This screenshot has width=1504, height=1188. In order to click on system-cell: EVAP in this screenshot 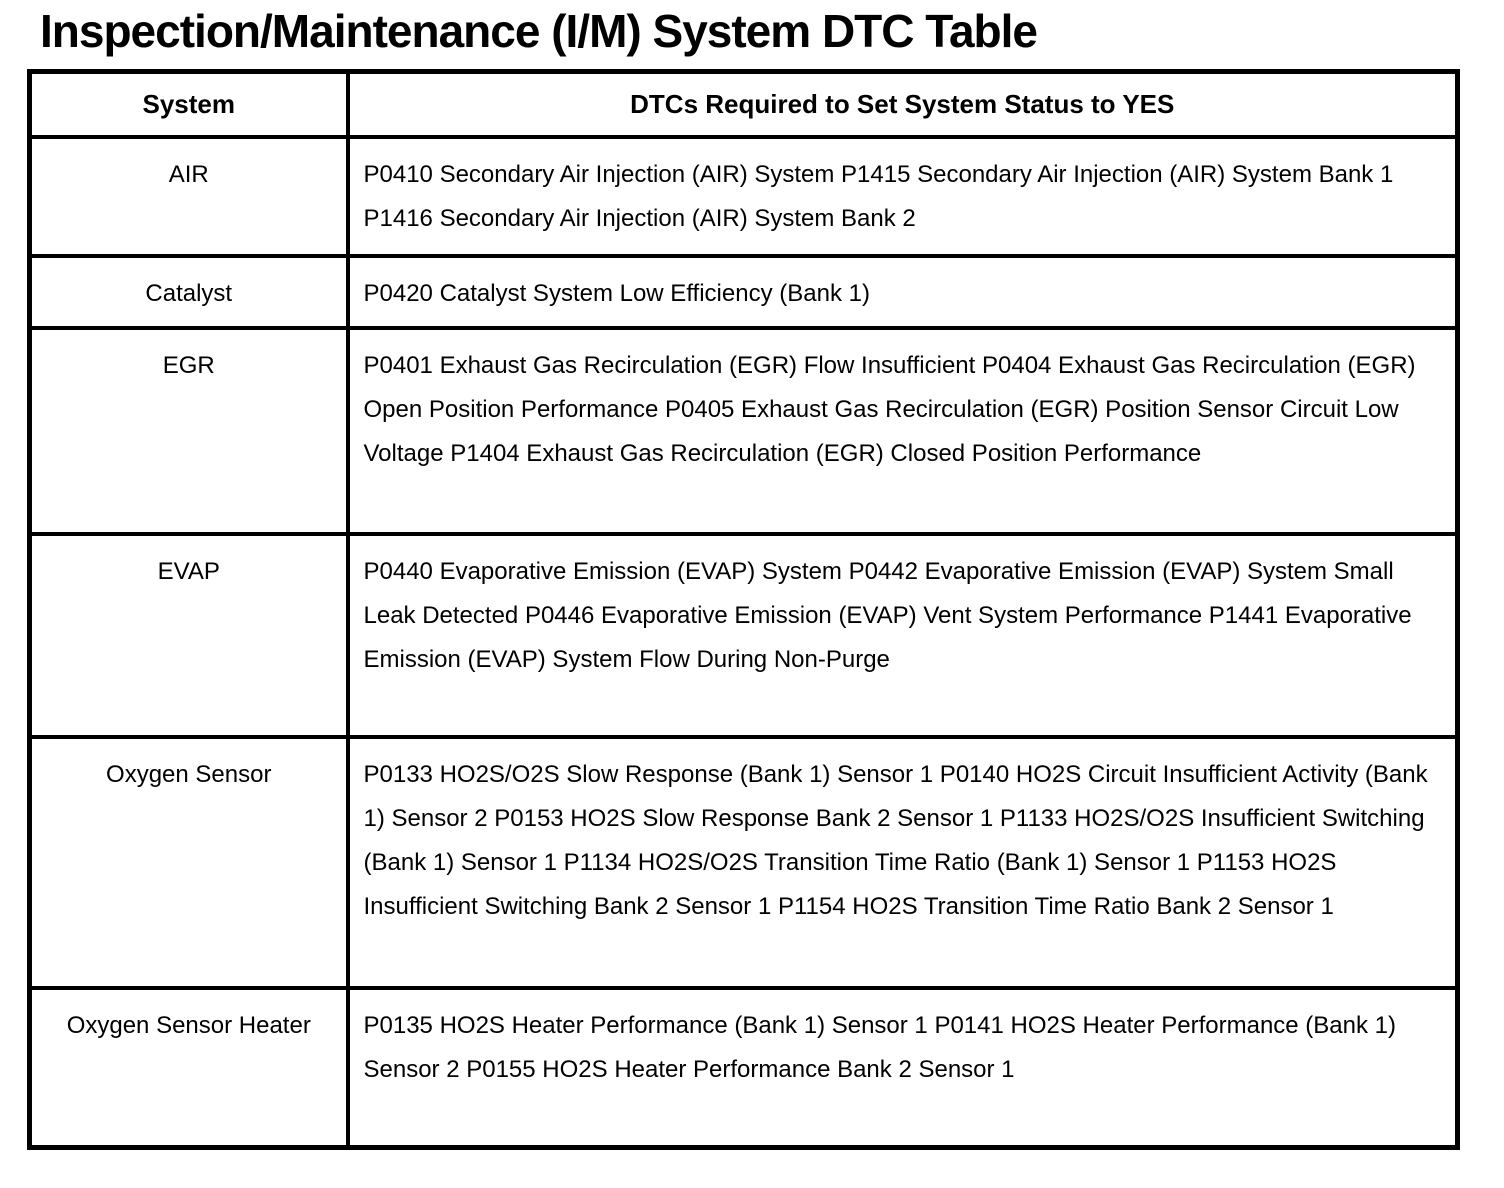, I will do `click(188, 636)`.